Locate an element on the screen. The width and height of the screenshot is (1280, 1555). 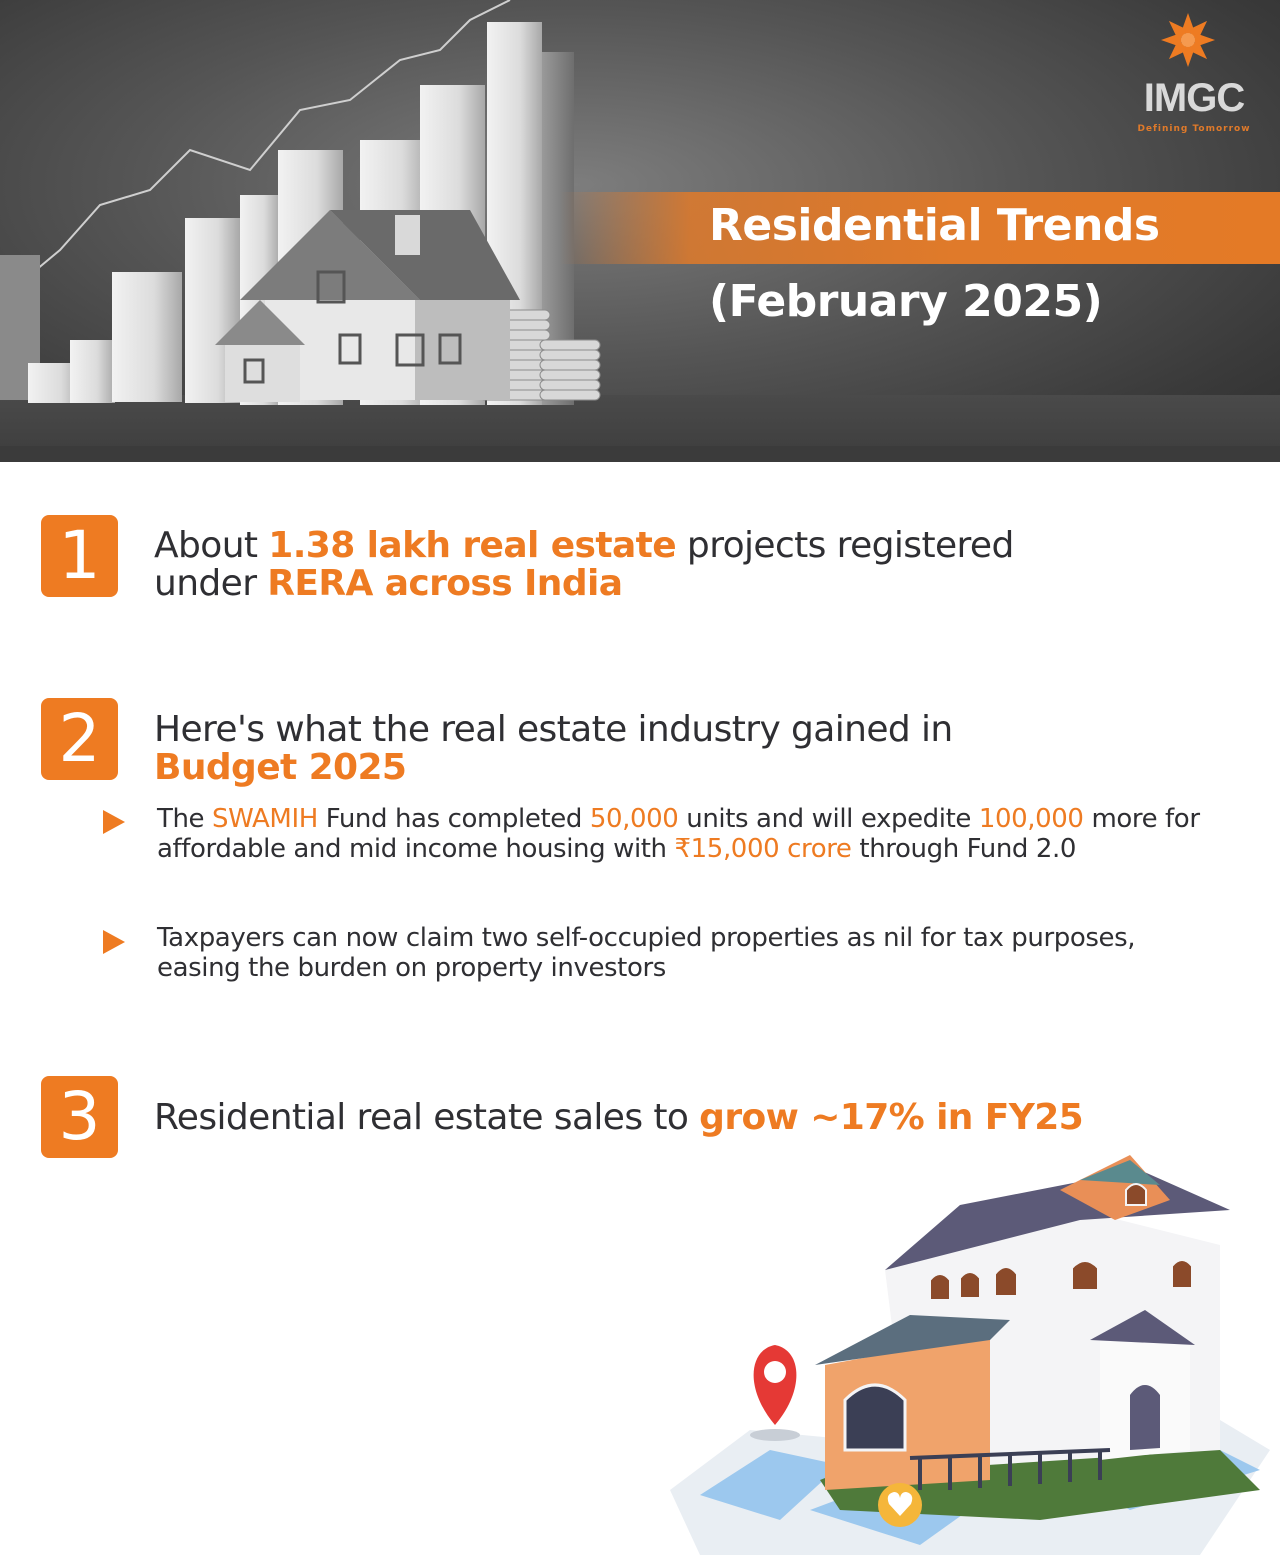
house-with-location-pin-illustration is located at coordinates (970, 1355).